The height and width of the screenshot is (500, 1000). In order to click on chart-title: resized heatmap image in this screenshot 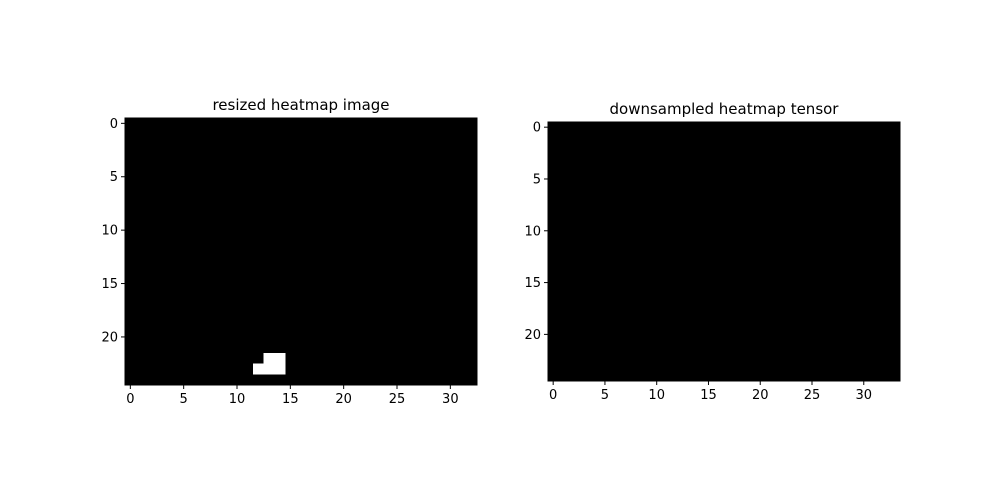, I will do `click(300, 105)`.